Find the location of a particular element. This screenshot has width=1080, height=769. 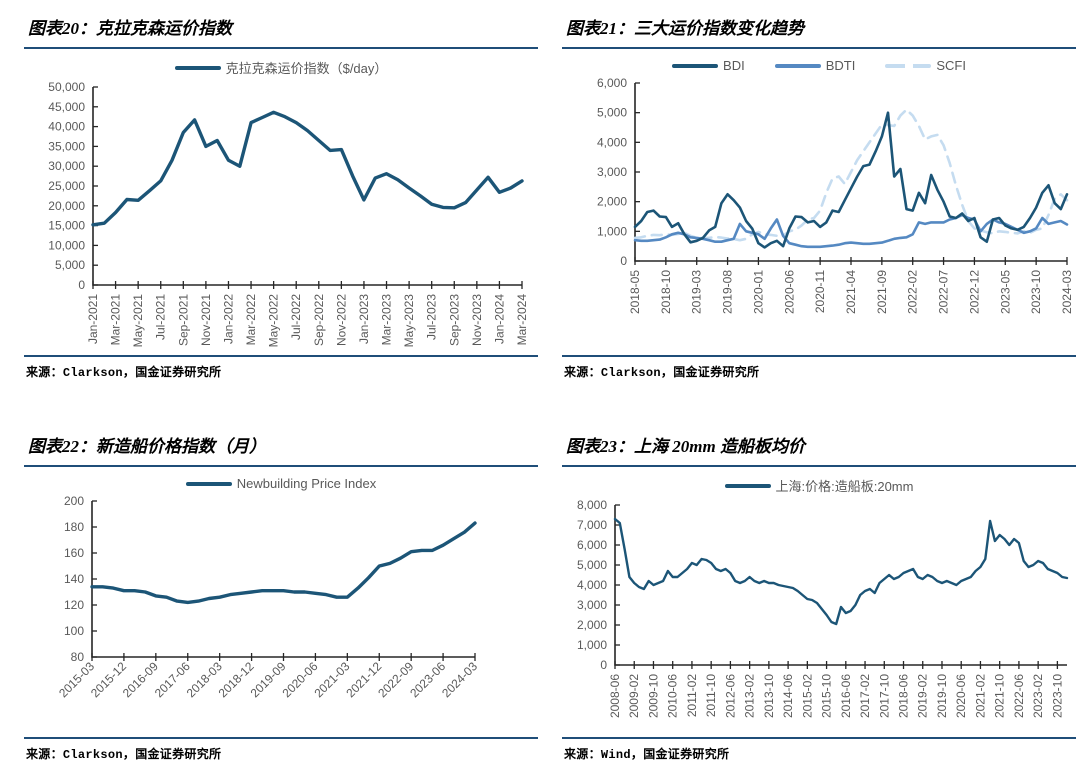

svg-text: 15,000 is located at coordinates (66, 226).